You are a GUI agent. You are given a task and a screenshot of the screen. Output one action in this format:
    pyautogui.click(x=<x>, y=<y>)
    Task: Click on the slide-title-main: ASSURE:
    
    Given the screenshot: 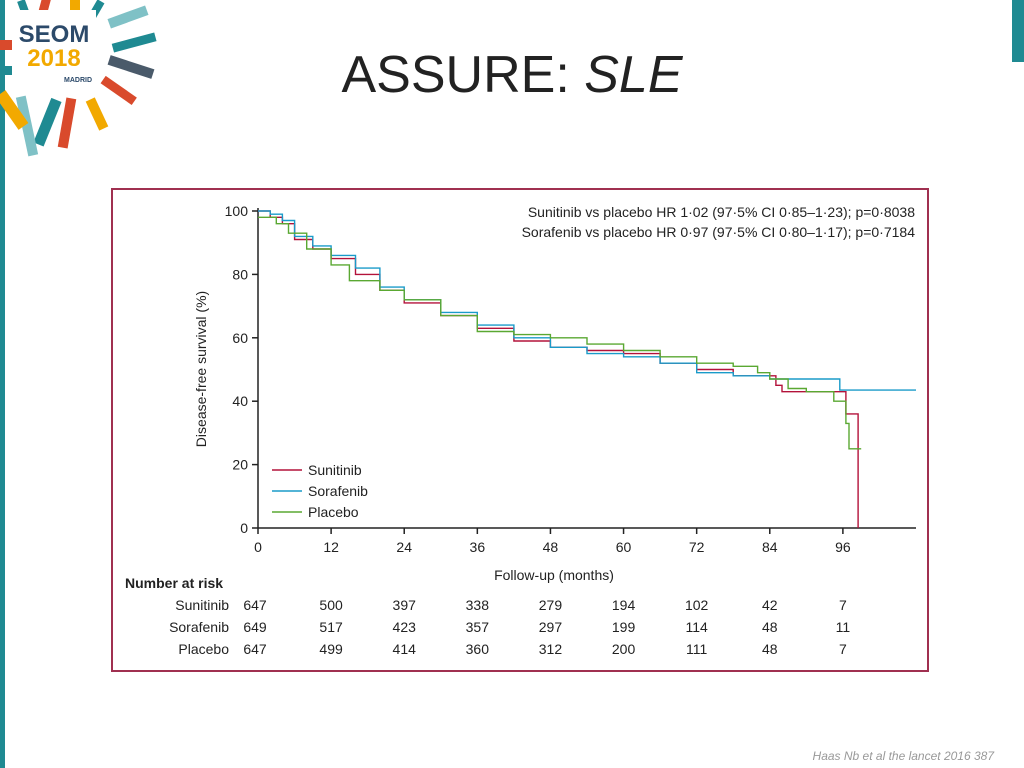 What is the action you would take?
    pyautogui.click(x=463, y=75)
    